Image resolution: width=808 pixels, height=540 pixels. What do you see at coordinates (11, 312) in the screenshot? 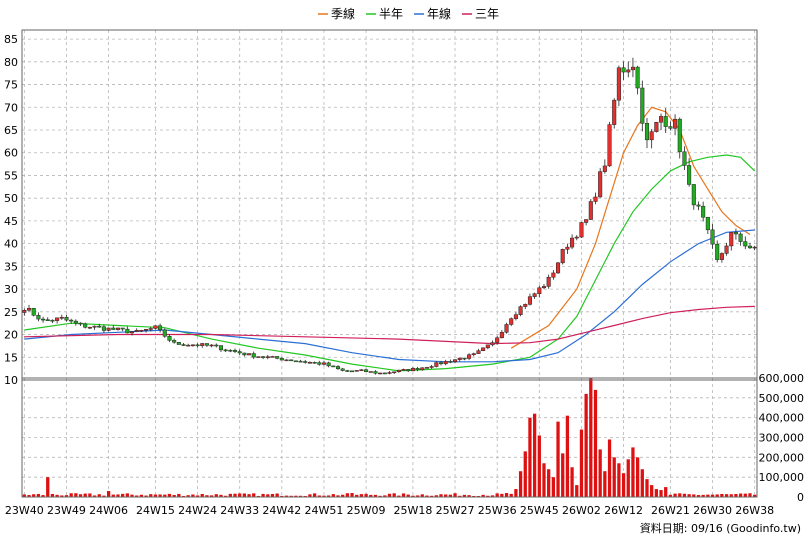
I see `price-tick-label: 25` at bounding box center [11, 312].